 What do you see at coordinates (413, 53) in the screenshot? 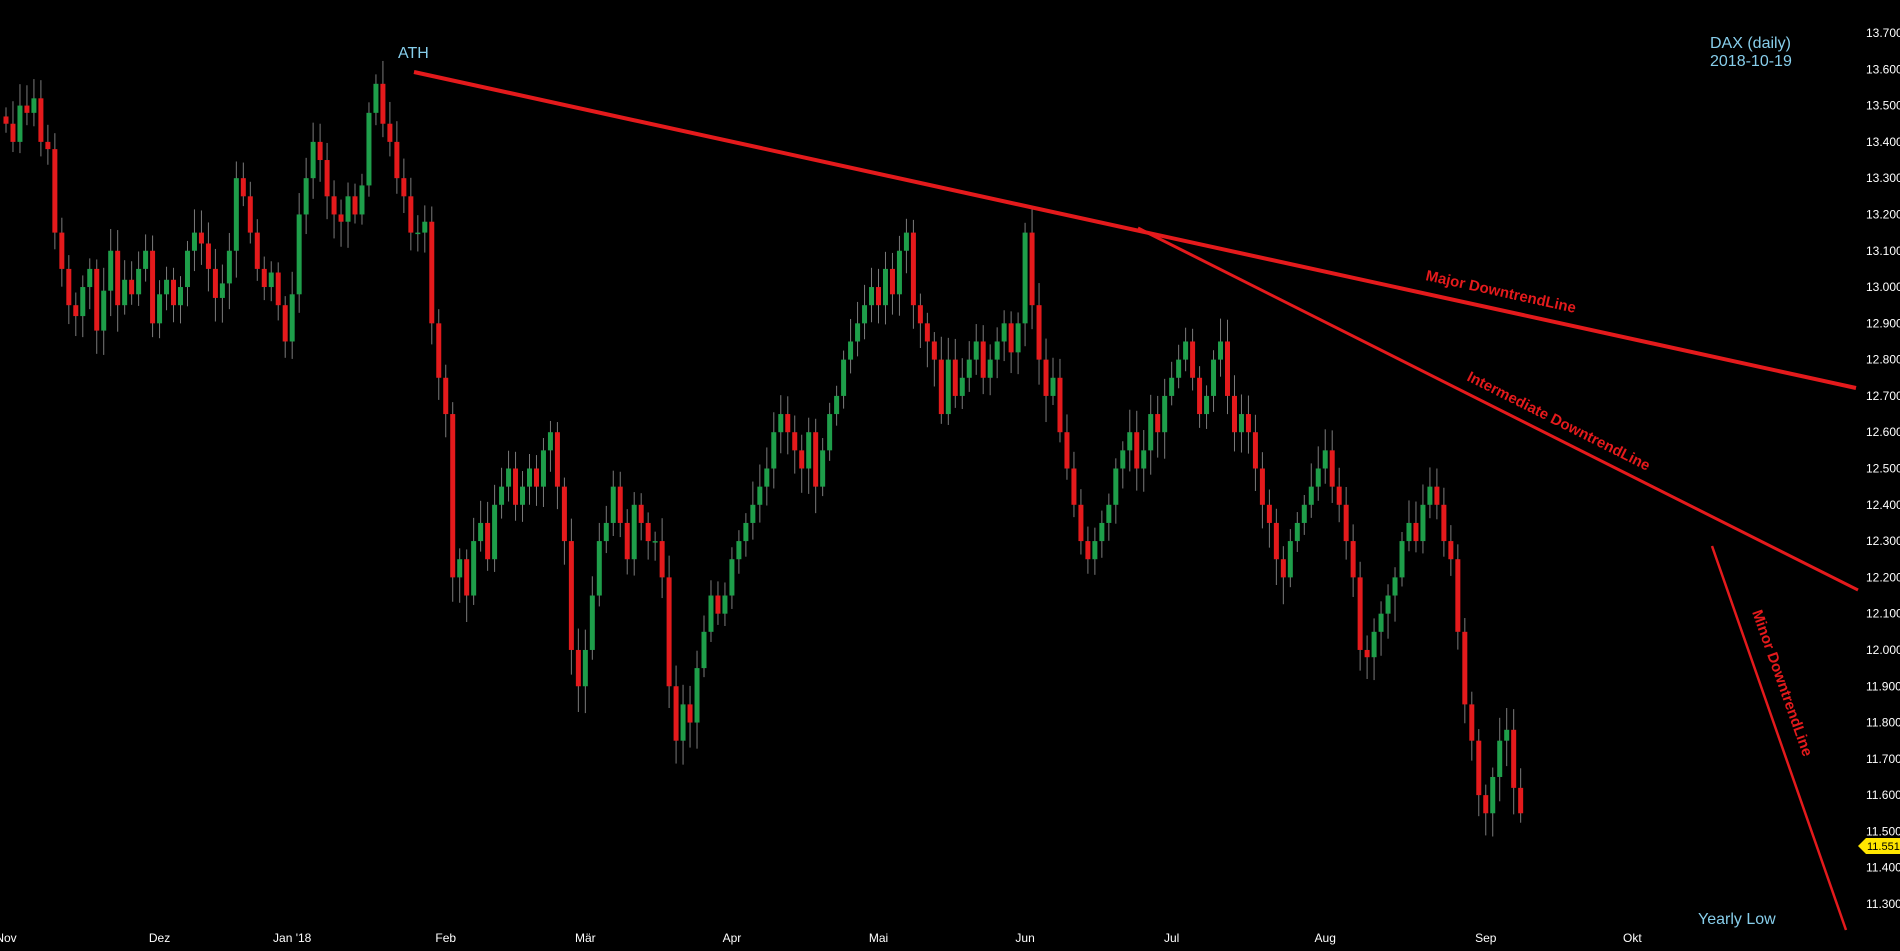
I see `ath-label: ATH` at bounding box center [413, 53].